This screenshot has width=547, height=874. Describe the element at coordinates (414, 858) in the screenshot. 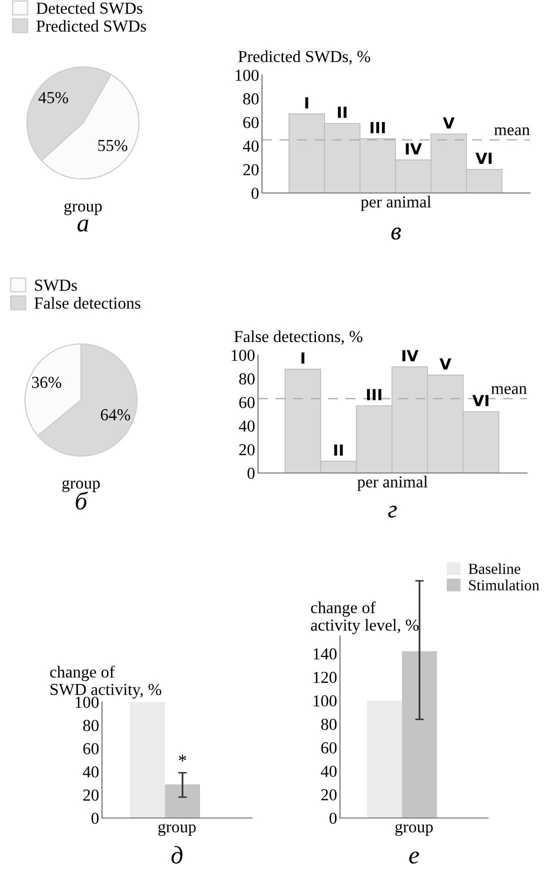

I see `text: е` at that location.